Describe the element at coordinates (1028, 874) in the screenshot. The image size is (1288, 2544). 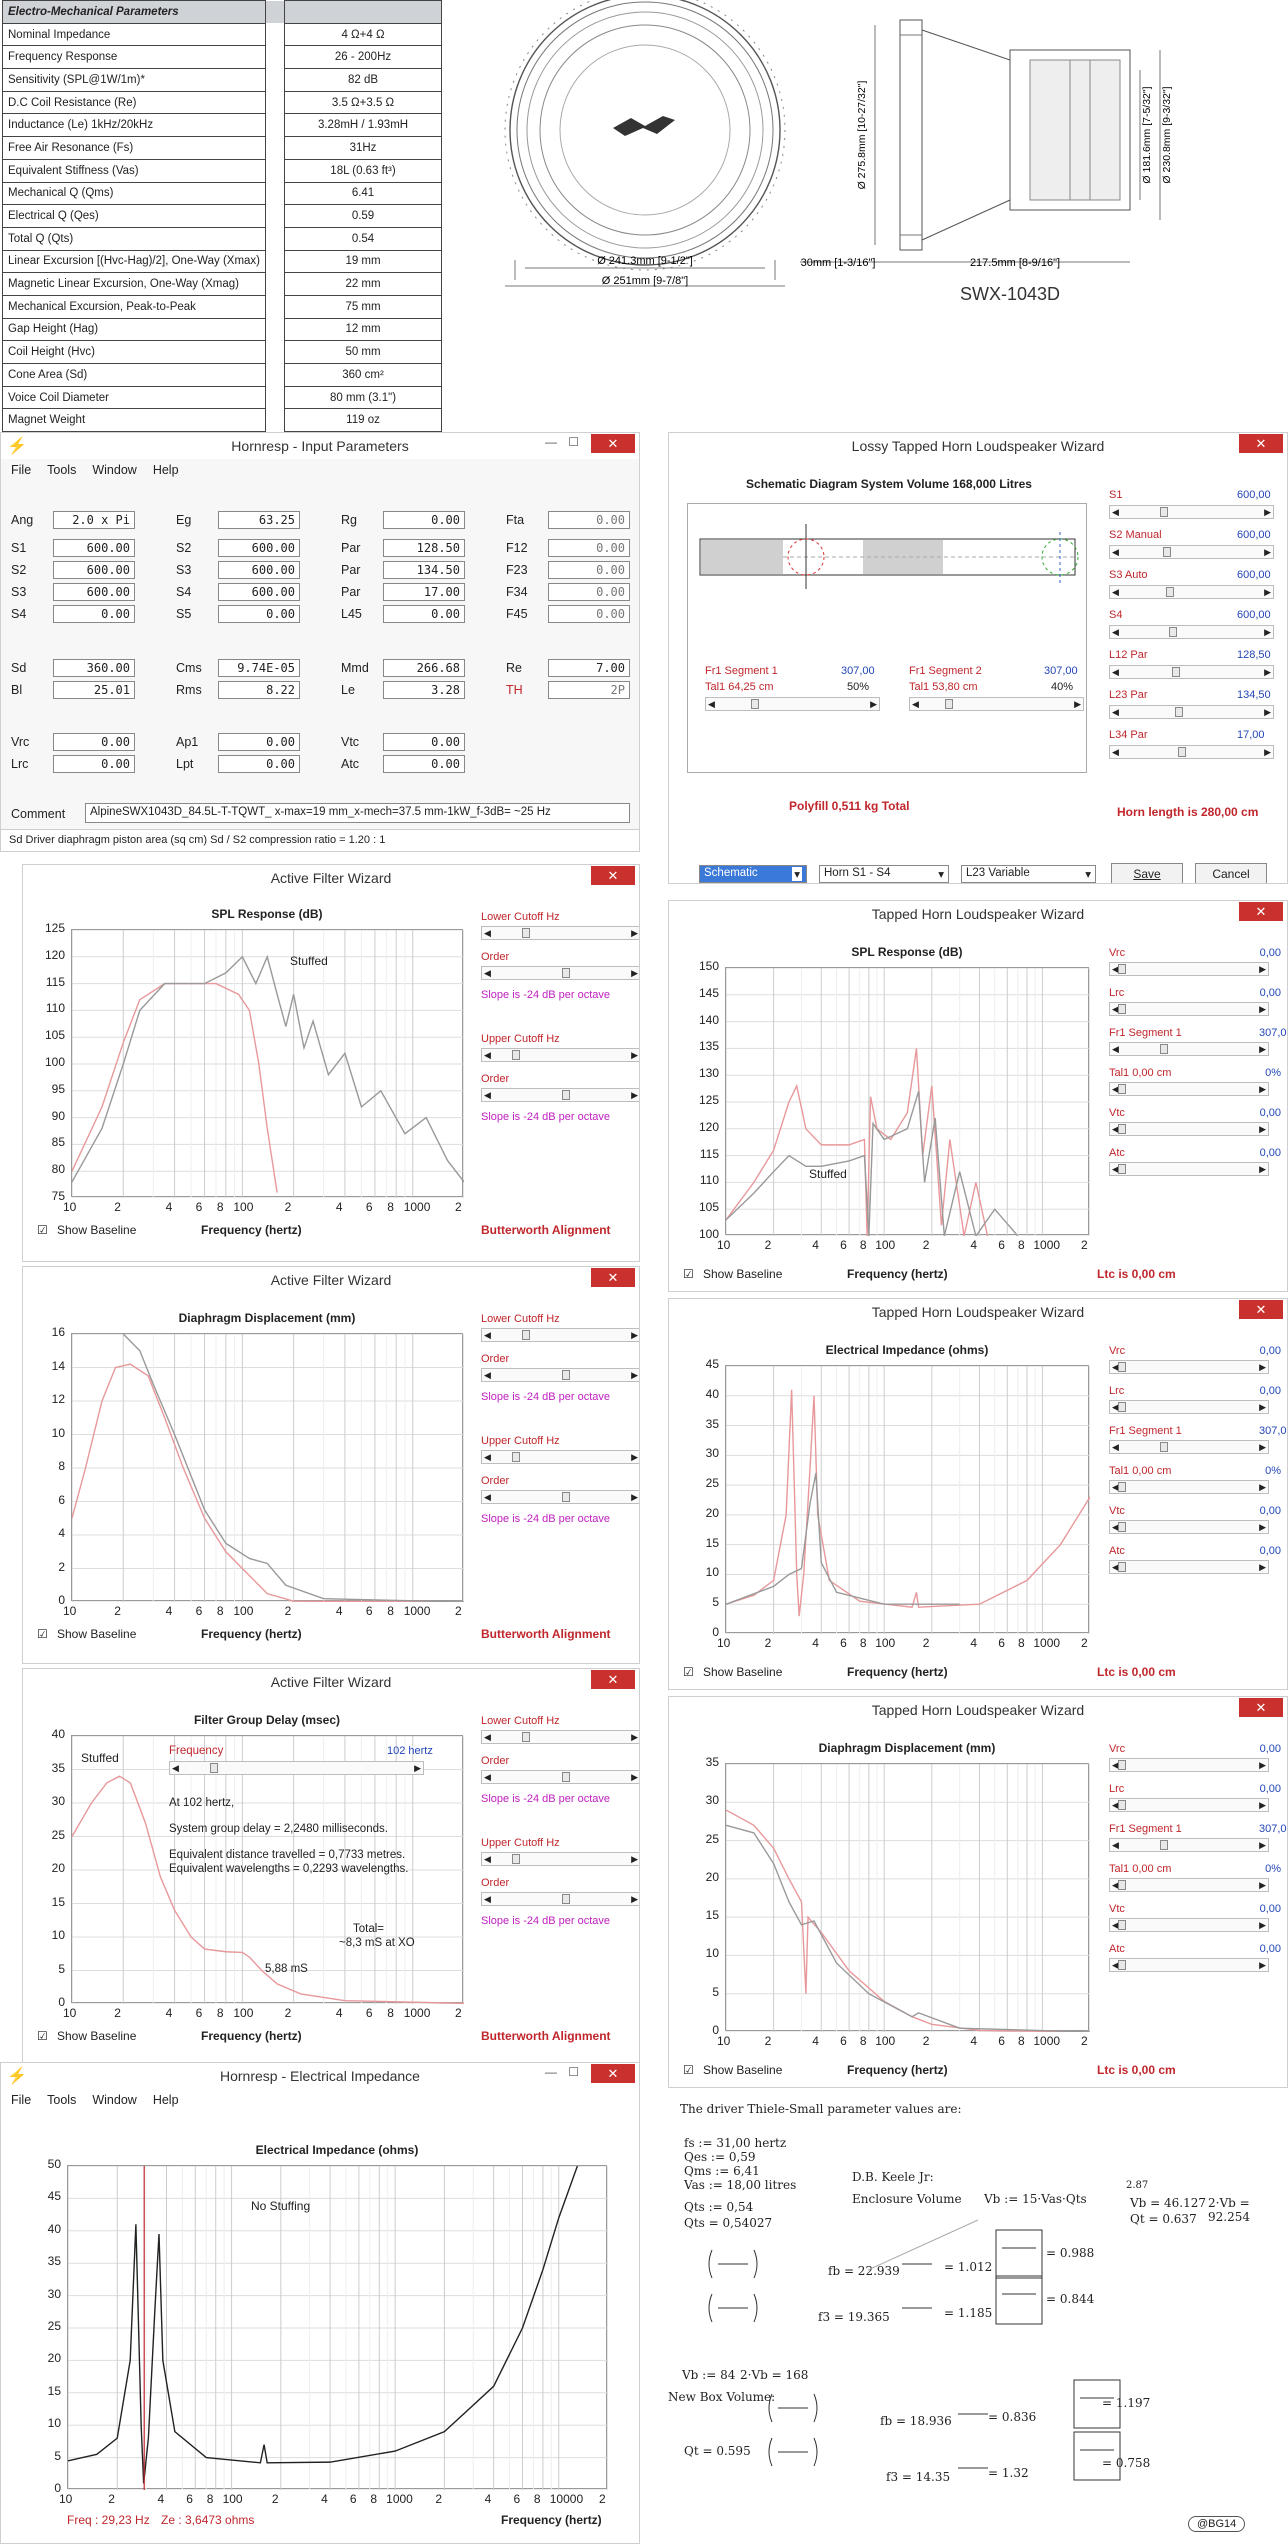
I see `length-dropdown: L23 Variable ▾` at that location.